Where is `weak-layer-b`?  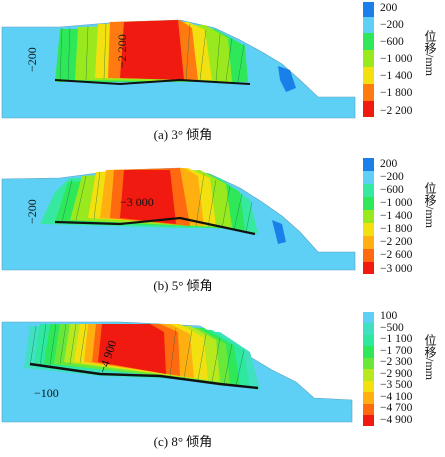
weak-layer-b is located at coordinates (155, 226).